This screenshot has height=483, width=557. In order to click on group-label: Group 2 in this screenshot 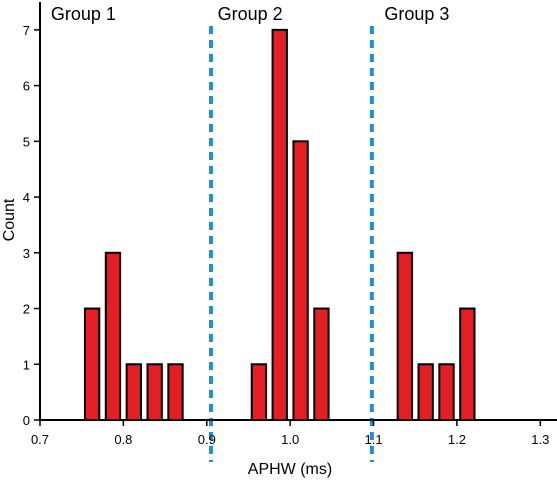, I will do `click(250, 14)`.